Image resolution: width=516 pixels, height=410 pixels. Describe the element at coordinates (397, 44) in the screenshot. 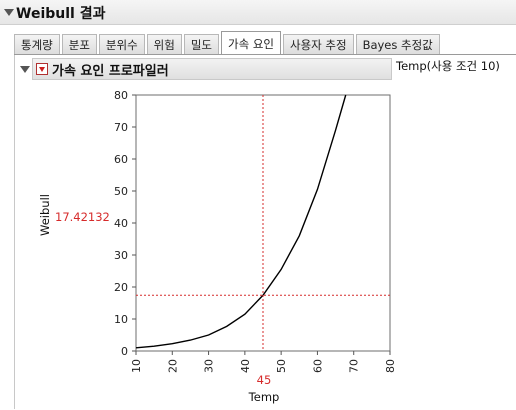

I see `tab-bayes-estimates: Bayes 추정값` at that location.